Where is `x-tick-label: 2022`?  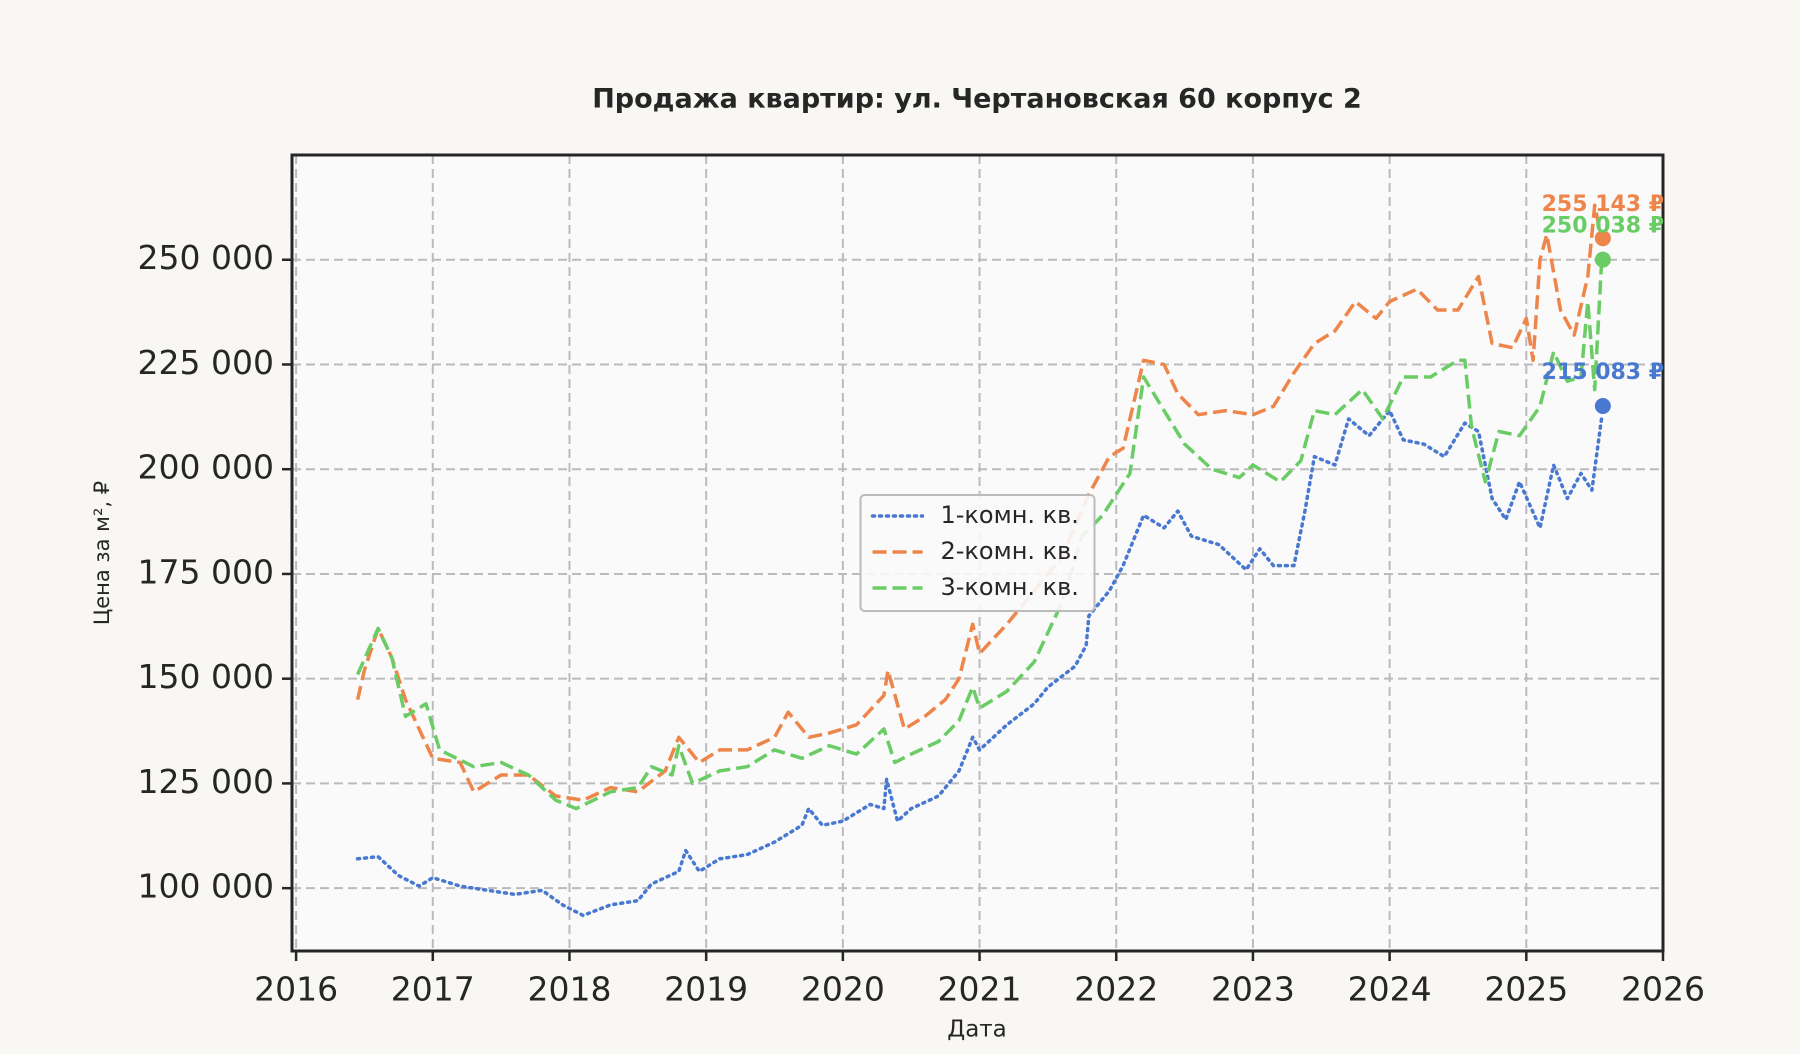
x-tick-label: 2022 is located at coordinates (1116, 989).